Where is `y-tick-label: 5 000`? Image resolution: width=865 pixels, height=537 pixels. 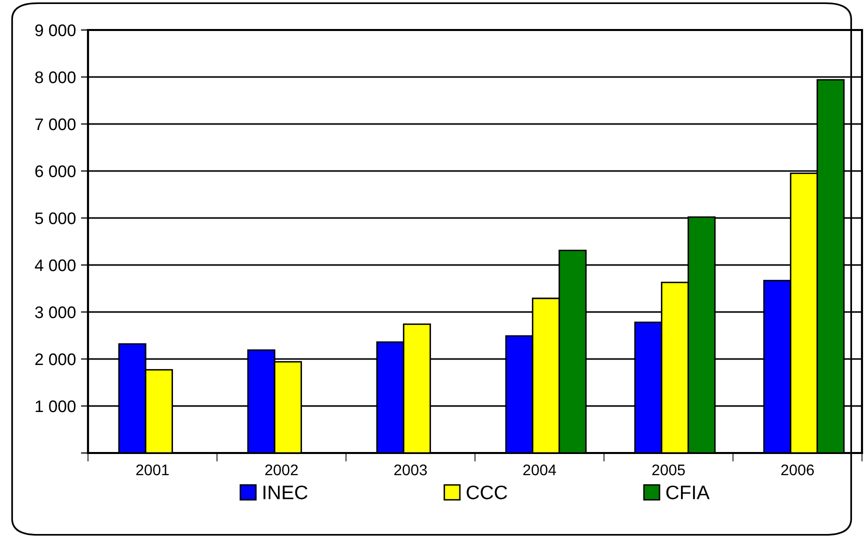
y-tick-label: 5 000 is located at coordinates (55, 218).